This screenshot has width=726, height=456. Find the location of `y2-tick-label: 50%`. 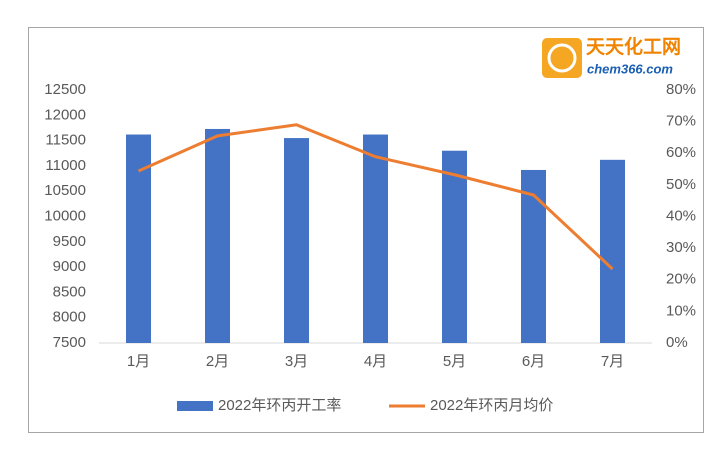

y2-tick-label: 50% is located at coordinates (681, 184).